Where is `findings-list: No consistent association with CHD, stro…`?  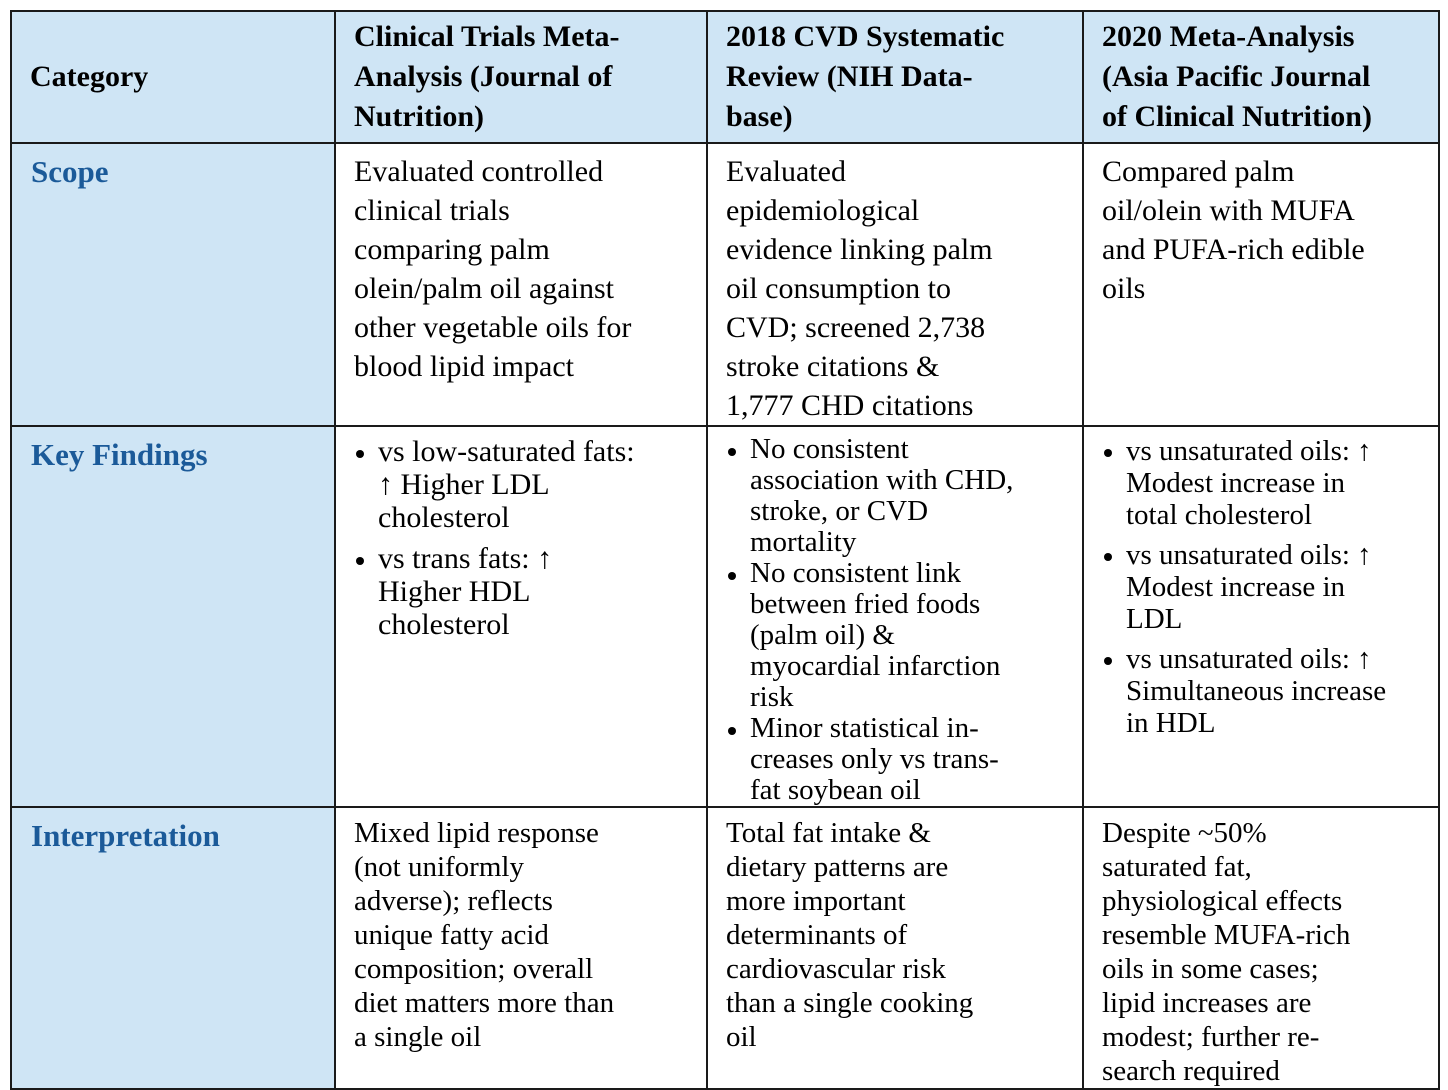 findings-list: No consistent association with CHD, stro… is located at coordinates (899, 620).